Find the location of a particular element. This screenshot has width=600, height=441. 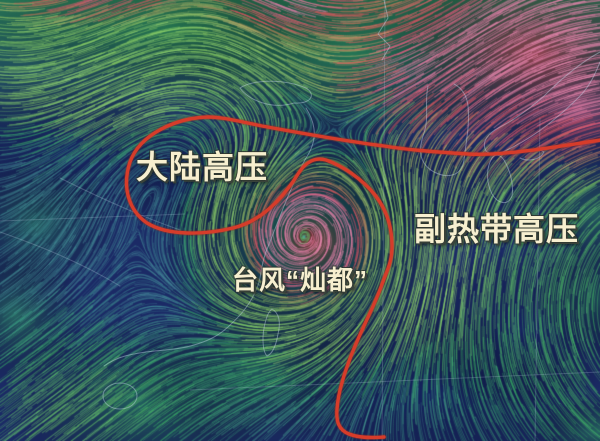

island-taiwan is located at coordinates (271, 332).